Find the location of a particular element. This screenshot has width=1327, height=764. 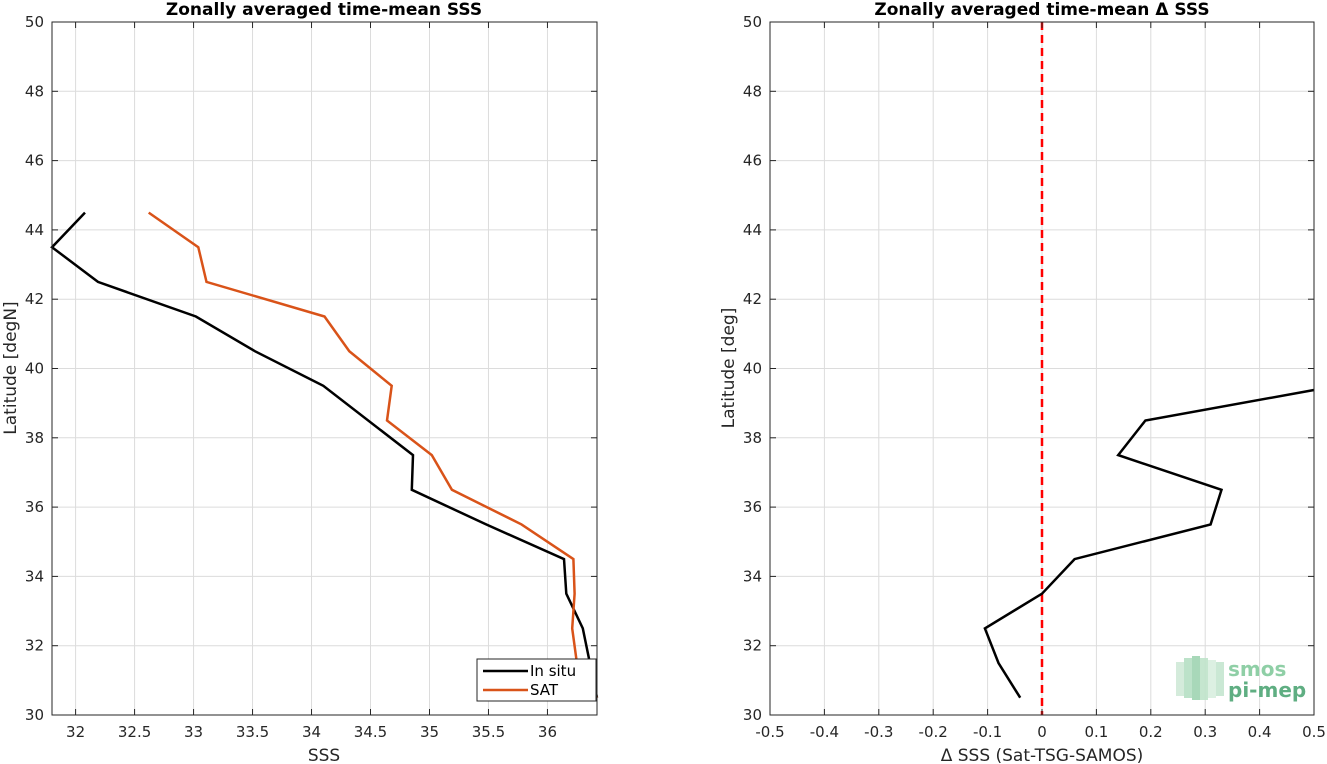

x-tick-label: 0.3 is located at coordinates (1205, 732).